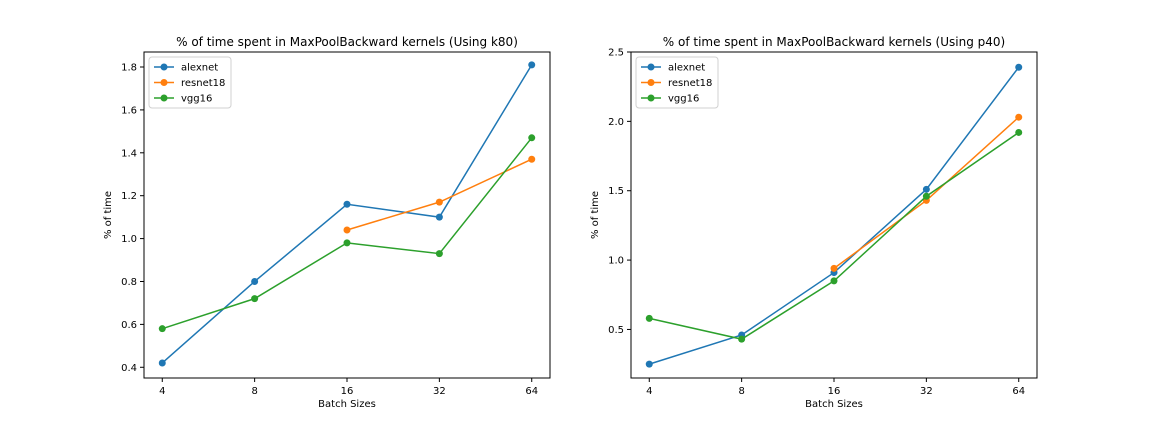  Describe the element at coordinates (132, 218) in the screenshot. I see `y-ticks: 0.4 0.6 0.8 1.0 1.2 1.4 1.6 1.8` at that location.